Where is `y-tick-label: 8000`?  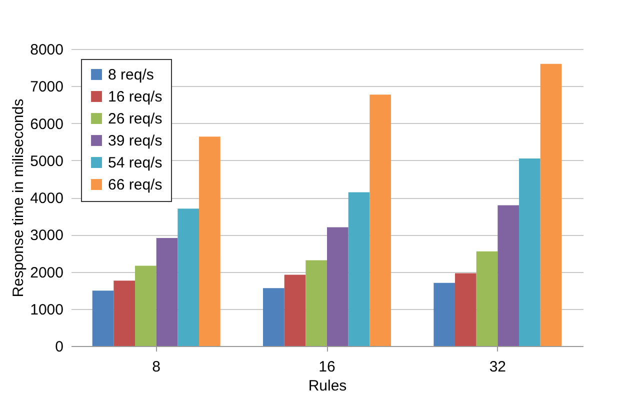 y-tick-label: 8000 is located at coordinates (47, 50).